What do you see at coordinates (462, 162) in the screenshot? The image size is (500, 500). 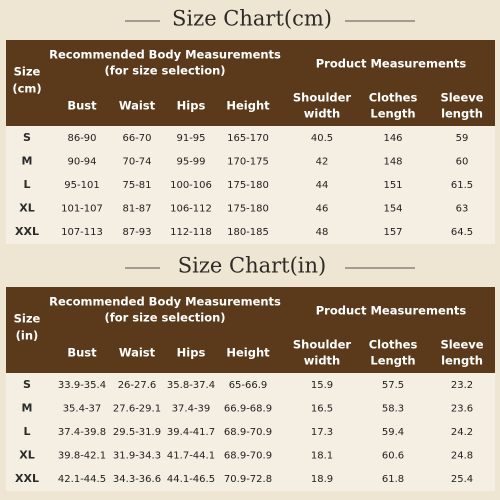 I see `cell: 60` at bounding box center [462, 162].